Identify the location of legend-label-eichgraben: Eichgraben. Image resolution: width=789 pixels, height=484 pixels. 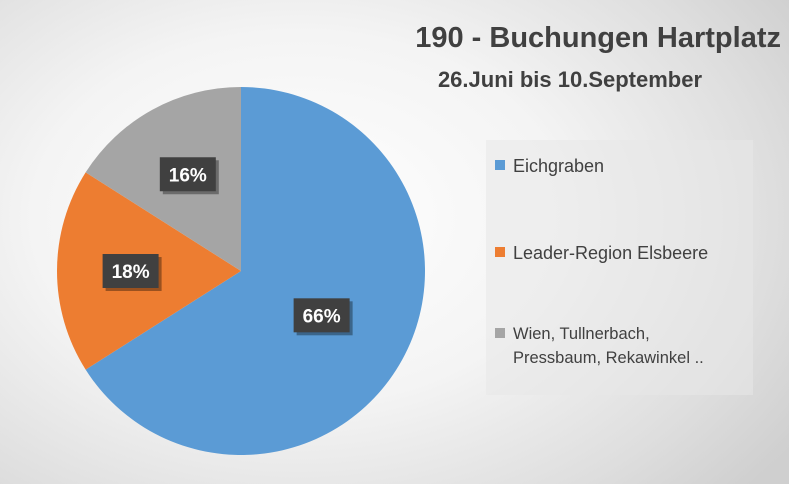
(559, 166).